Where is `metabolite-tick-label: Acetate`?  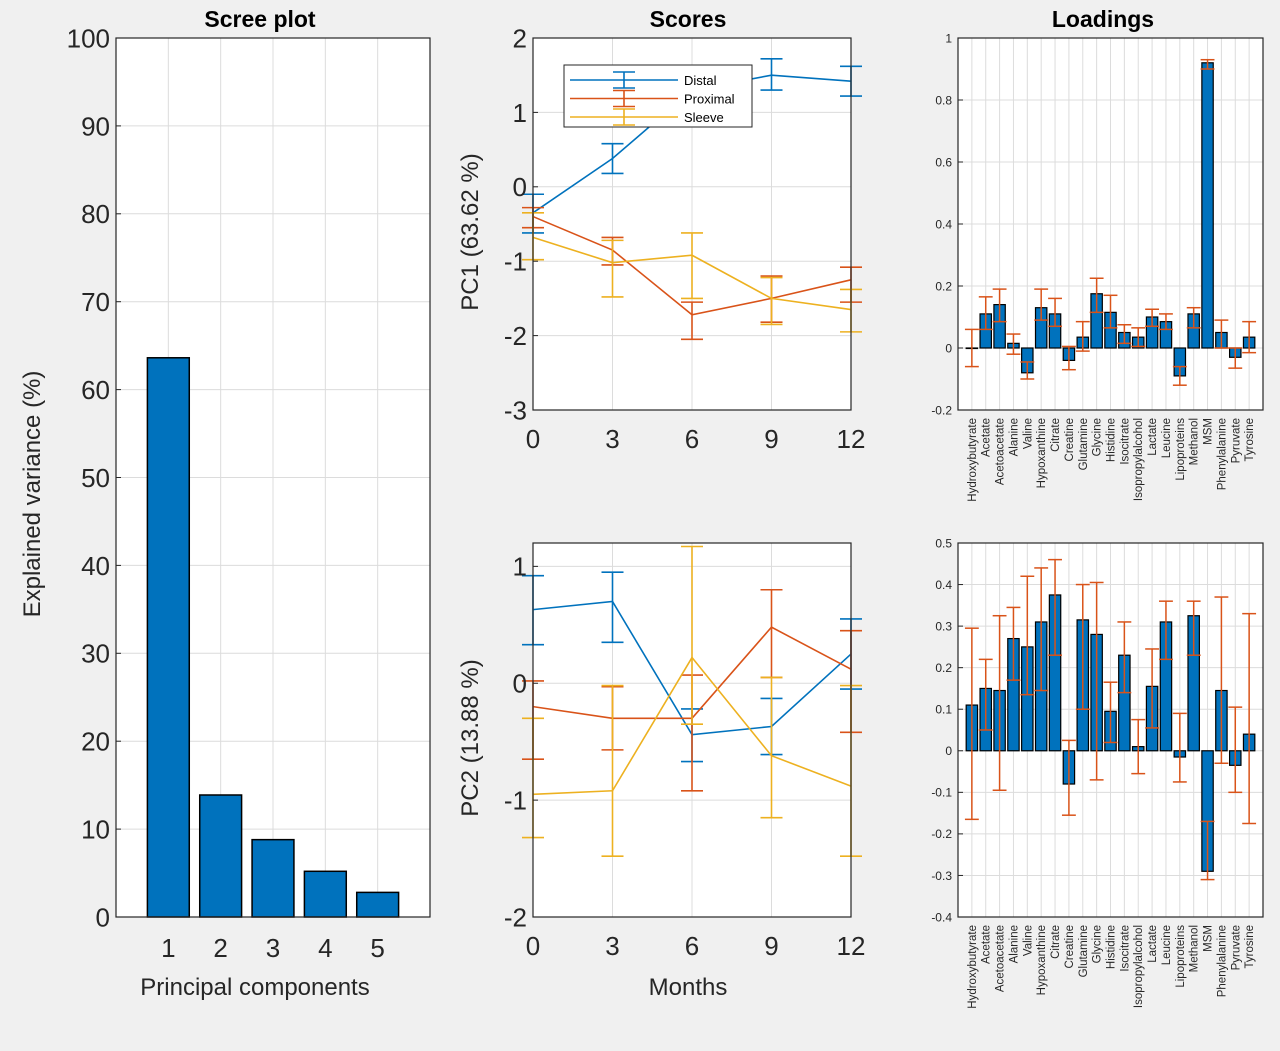
metabolite-tick-label: Acetate is located at coordinates (987, 944).